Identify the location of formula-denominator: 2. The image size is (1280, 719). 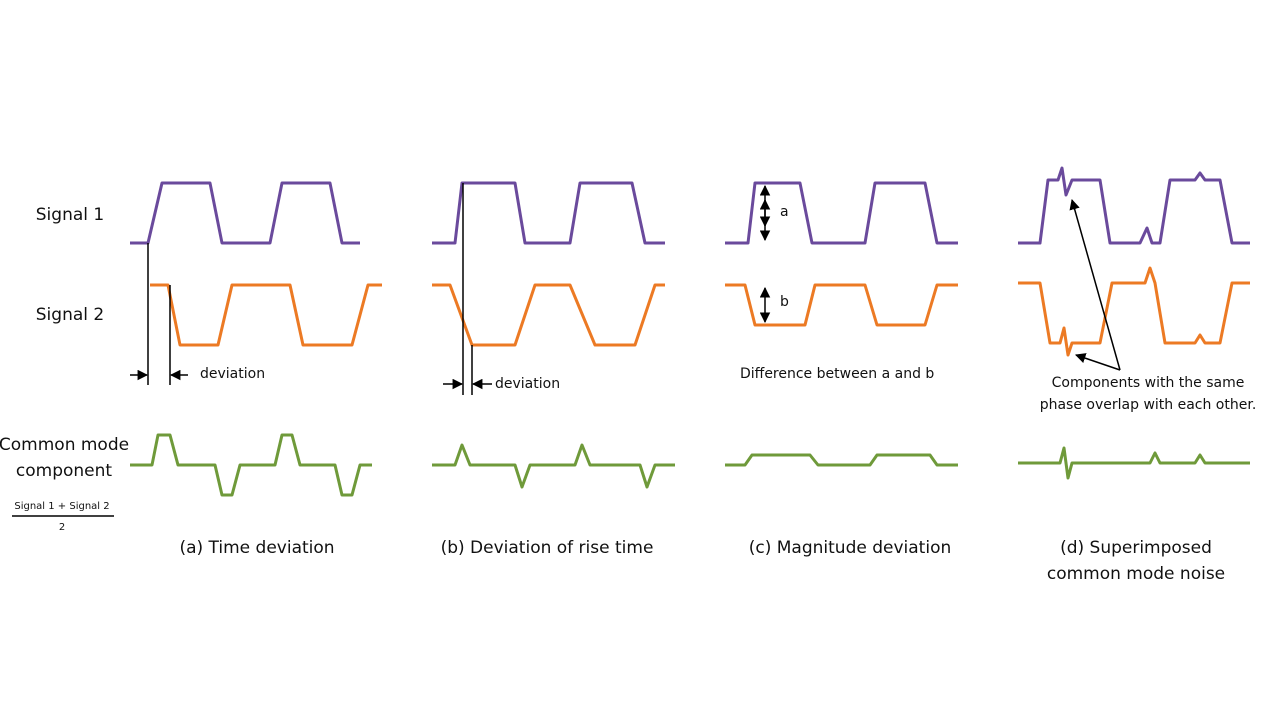
(62, 527).